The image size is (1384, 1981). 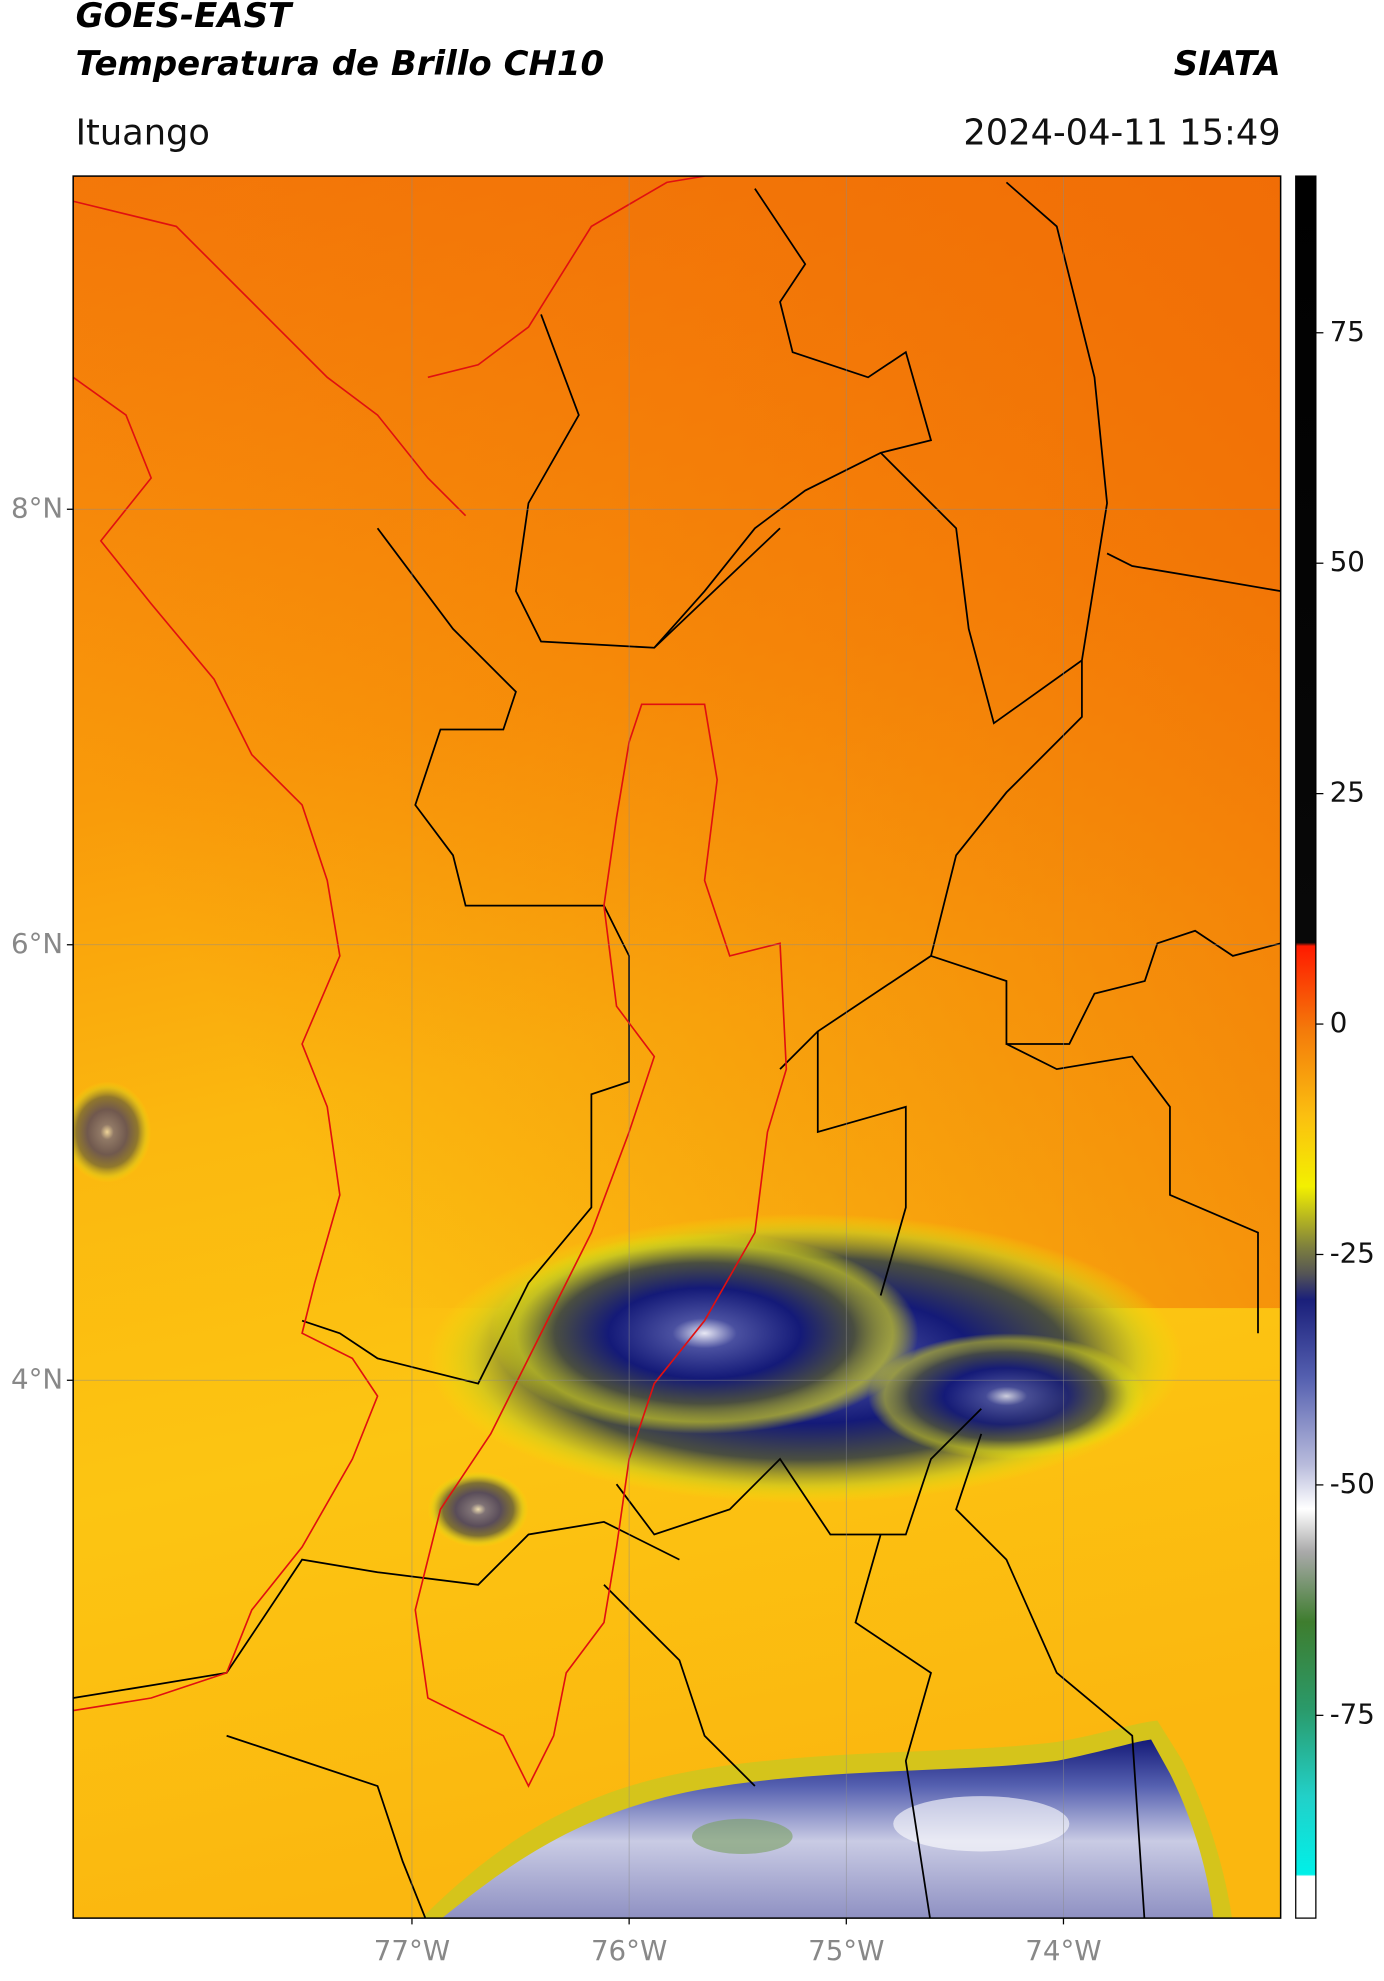 What do you see at coordinates (1121, 133) in the screenshot?
I see `timestamp: 2024-04-11 15:49` at bounding box center [1121, 133].